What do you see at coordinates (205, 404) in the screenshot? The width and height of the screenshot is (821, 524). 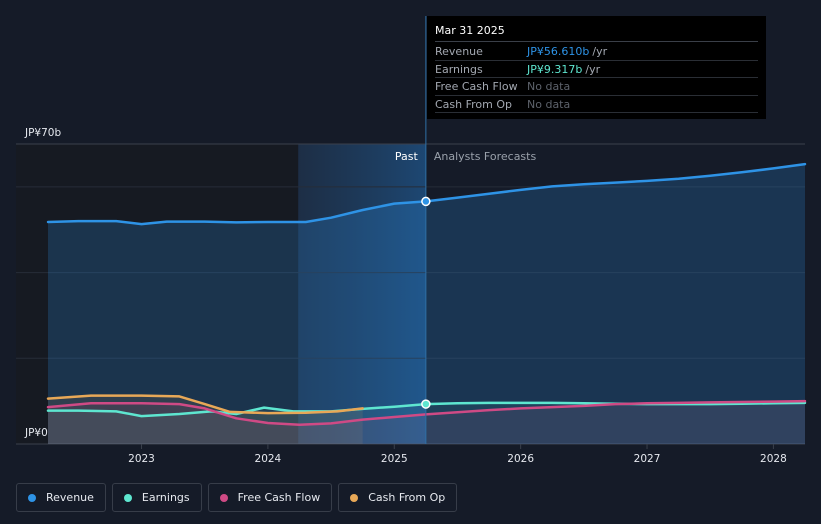 I see `cash-from-op-line` at bounding box center [205, 404].